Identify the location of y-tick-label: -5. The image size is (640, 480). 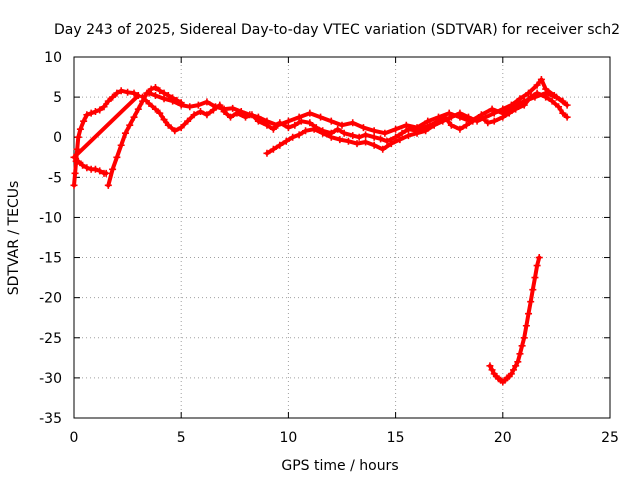
(55, 178).